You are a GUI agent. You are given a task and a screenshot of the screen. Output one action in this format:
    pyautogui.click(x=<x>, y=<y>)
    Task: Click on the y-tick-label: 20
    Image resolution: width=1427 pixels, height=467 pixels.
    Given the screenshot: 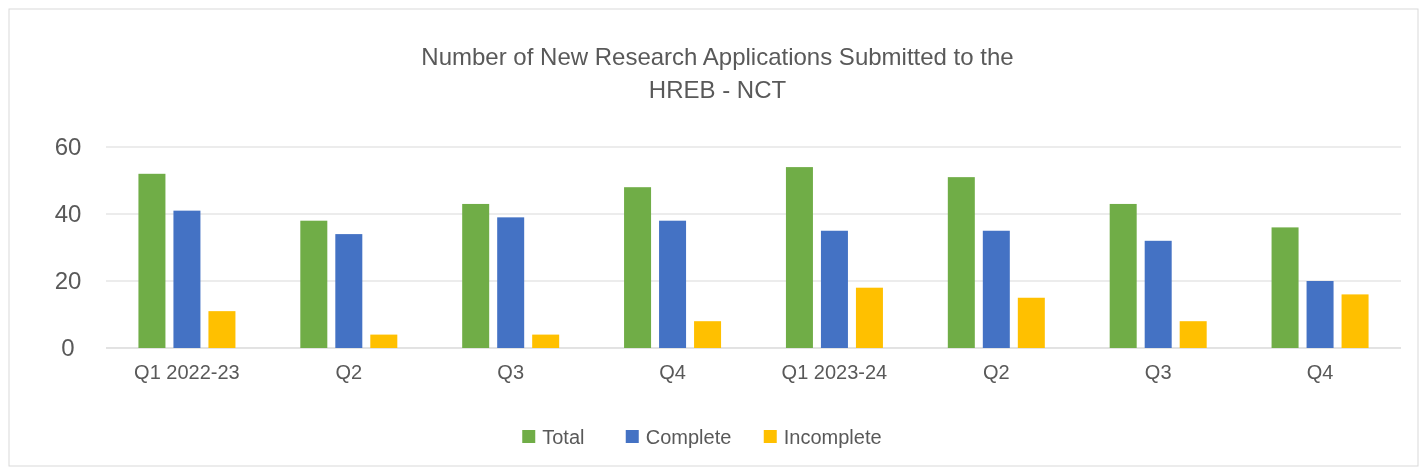 What is the action you would take?
    pyautogui.click(x=68, y=281)
    